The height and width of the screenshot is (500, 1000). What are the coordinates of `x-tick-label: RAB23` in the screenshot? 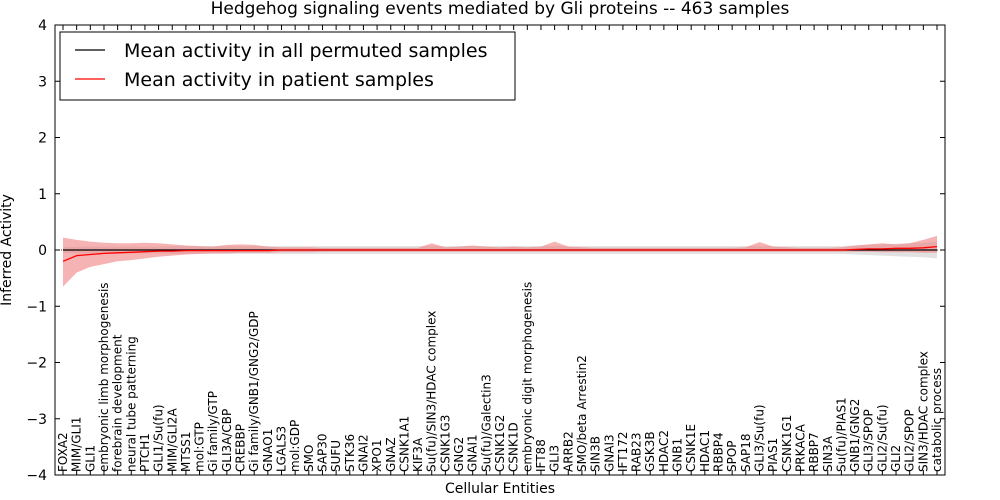 It's located at (637, 452).